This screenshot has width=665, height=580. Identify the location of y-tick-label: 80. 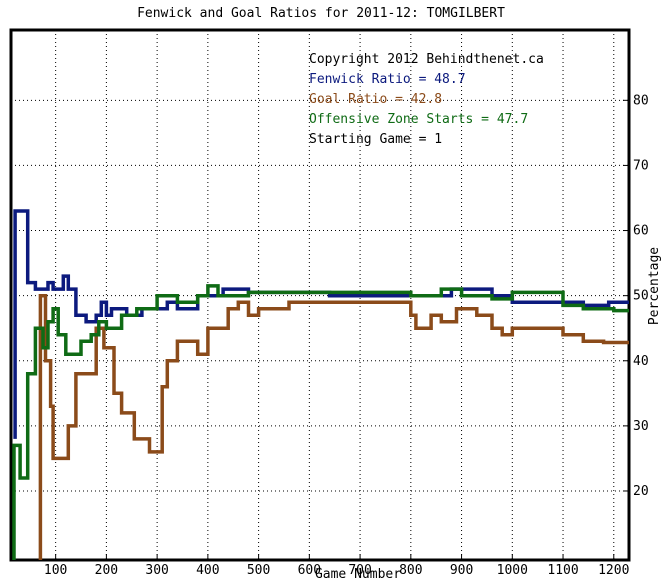
(641, 100).